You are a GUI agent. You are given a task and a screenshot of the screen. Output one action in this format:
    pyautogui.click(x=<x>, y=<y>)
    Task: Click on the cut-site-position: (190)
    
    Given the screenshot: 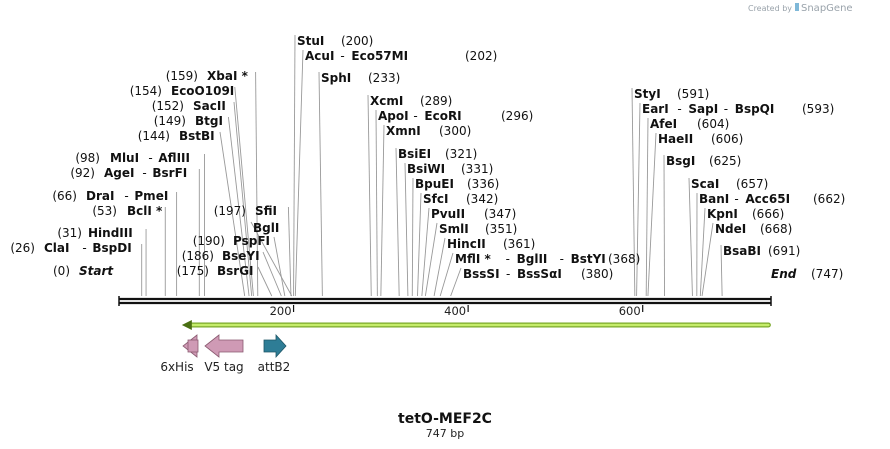 What is the action you would take?
    pyautogui.click(x=209, y=241)
    